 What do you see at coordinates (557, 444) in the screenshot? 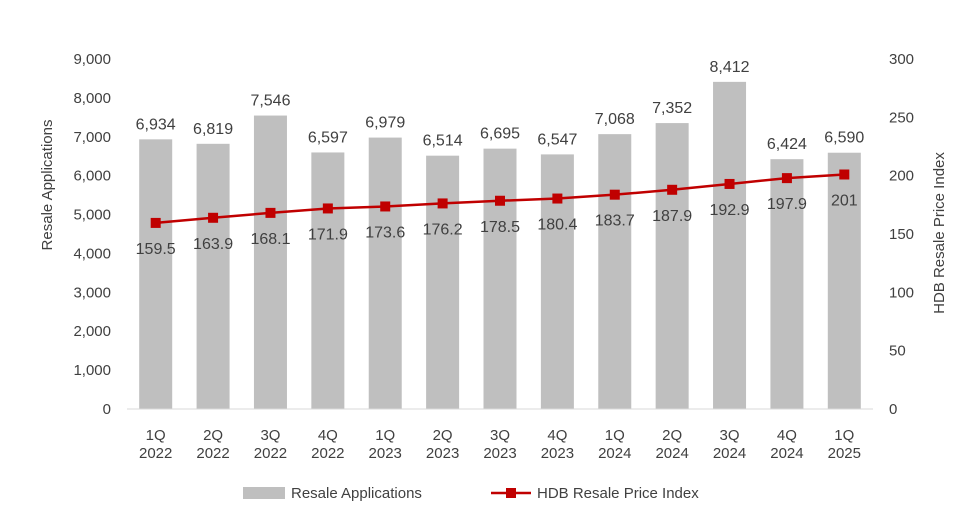
I see `x-axis-tick-label: 4Q 2023` at bounding box center [557, 444].